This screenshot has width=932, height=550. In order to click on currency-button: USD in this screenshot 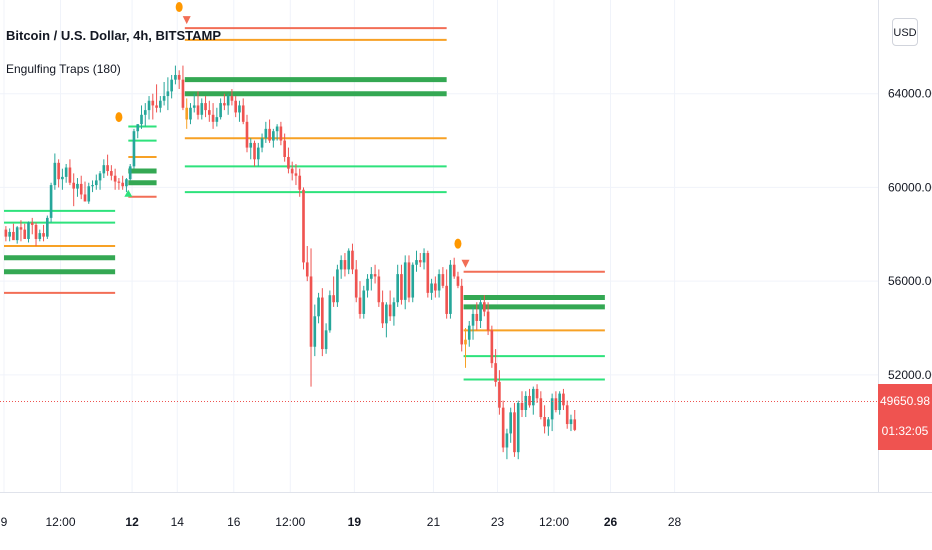, I will do `click(905, 32)`.